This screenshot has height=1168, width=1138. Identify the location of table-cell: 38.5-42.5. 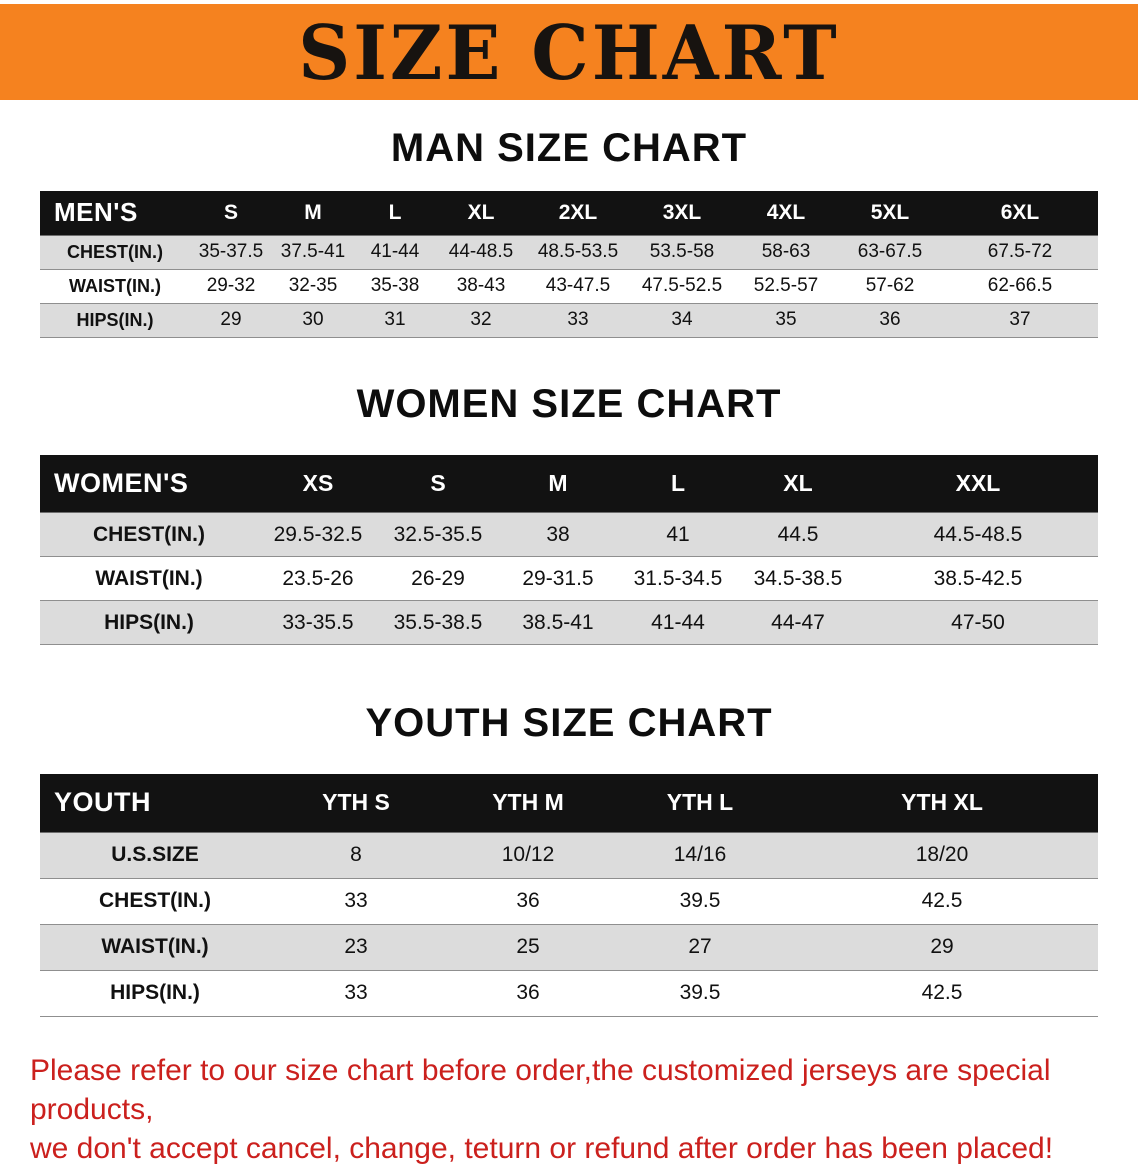
(978, 578).